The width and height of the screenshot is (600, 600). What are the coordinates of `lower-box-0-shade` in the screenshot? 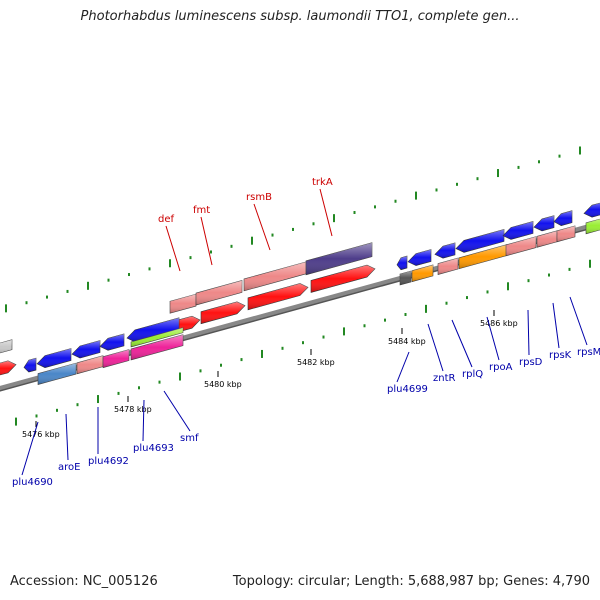 It's located at (57, 374).